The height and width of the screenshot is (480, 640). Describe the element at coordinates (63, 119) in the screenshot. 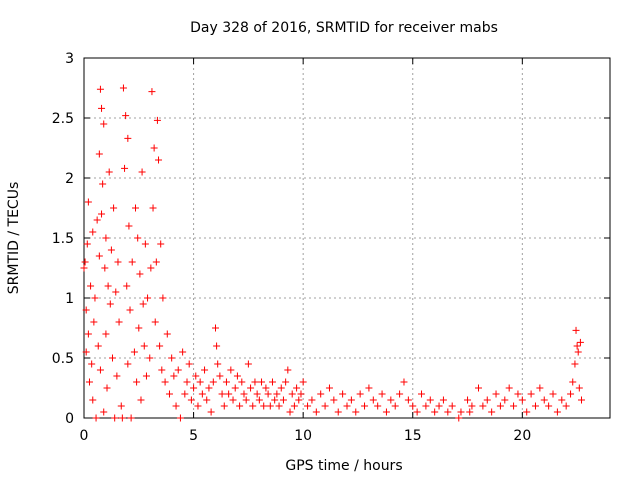

I see `y-tick-label: 2.5` at that location.